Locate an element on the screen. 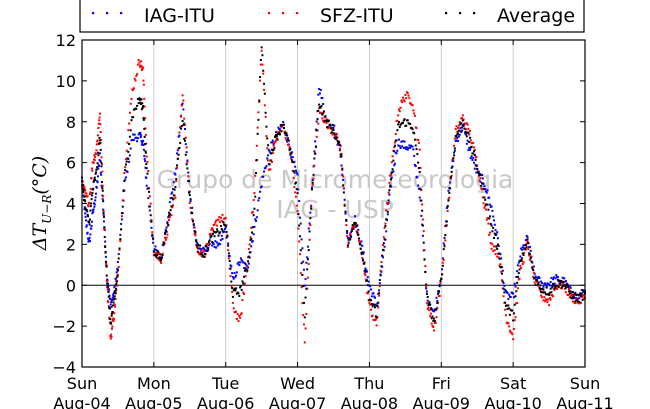 The image size is (650, 409). x-tick-date: Aug-08 is located at coordinates (369, 401).